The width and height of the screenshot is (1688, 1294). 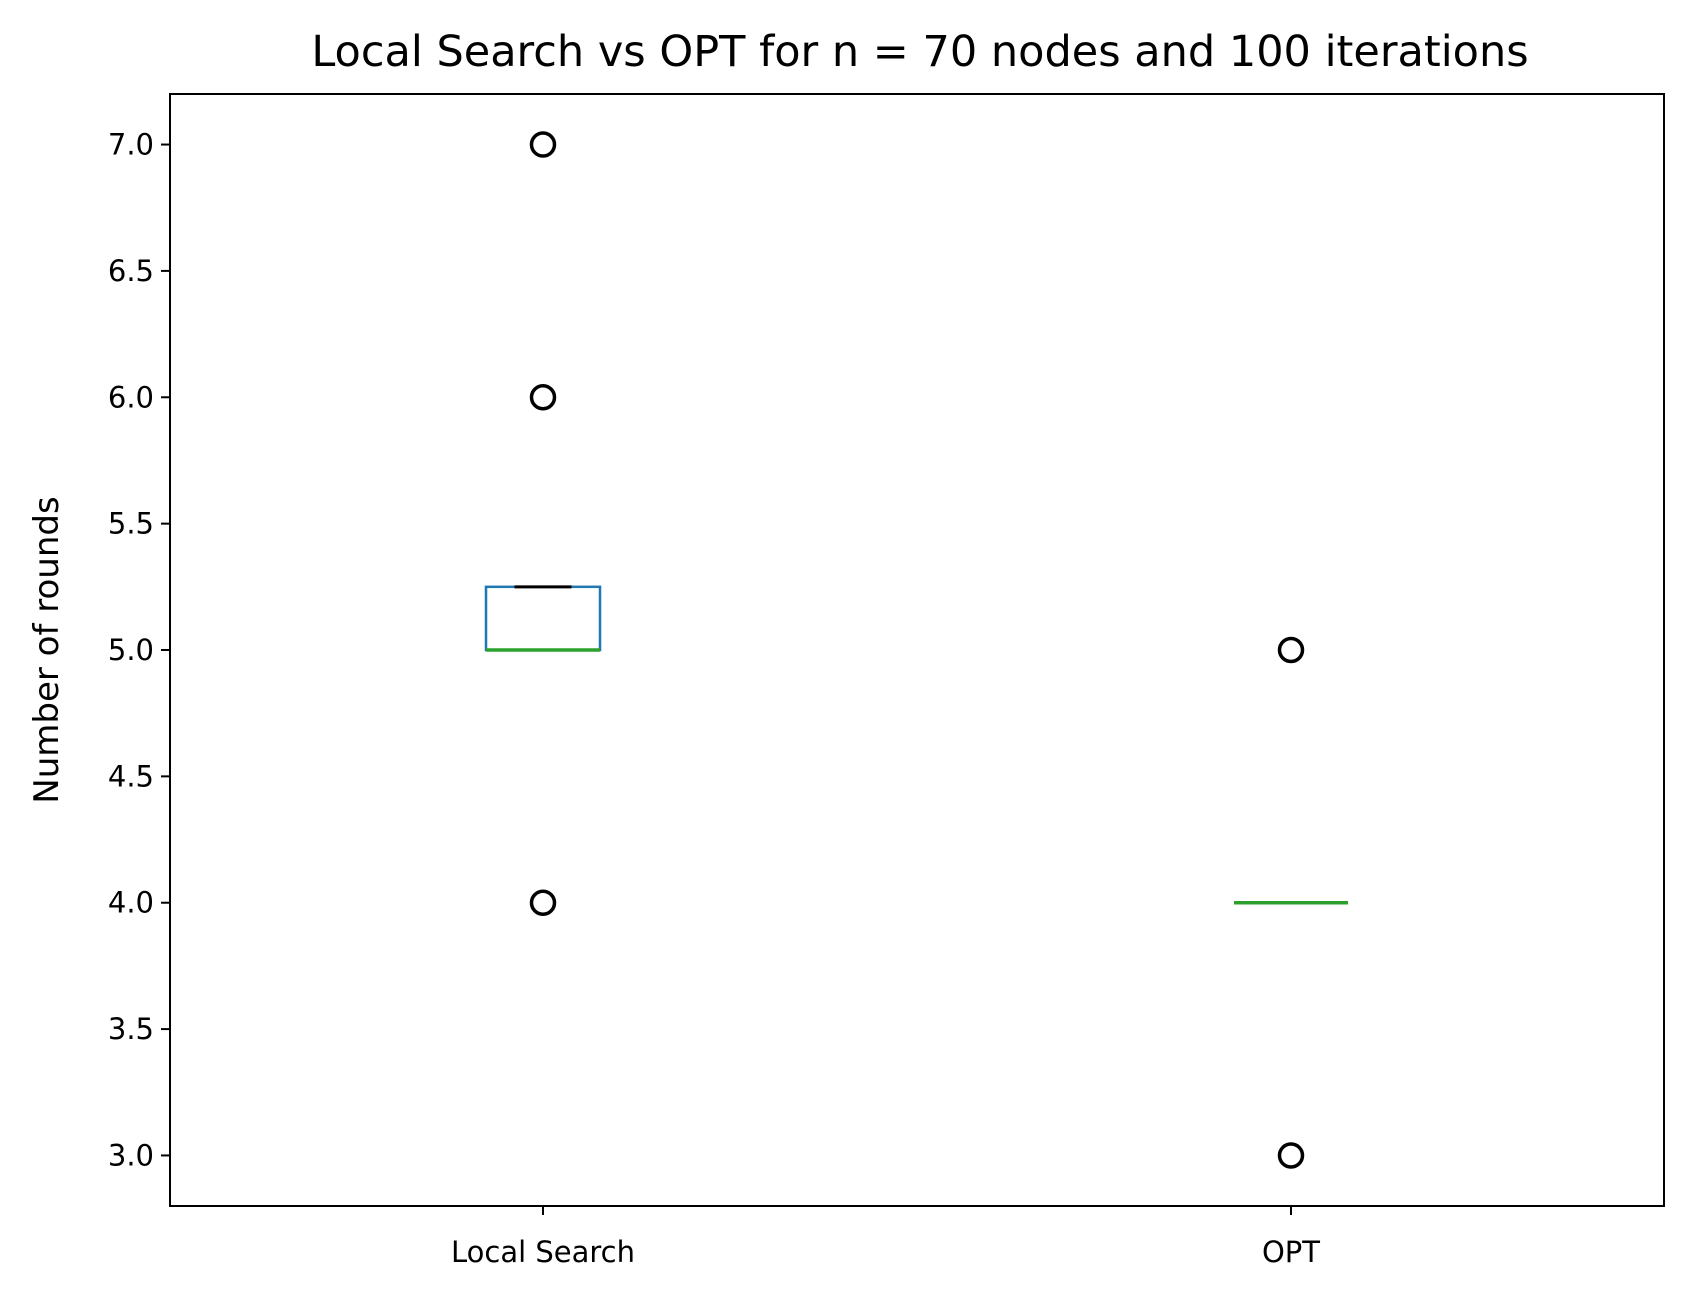 I want to click on y-tick-label-3: 4.5, so click(x=131, y=776).